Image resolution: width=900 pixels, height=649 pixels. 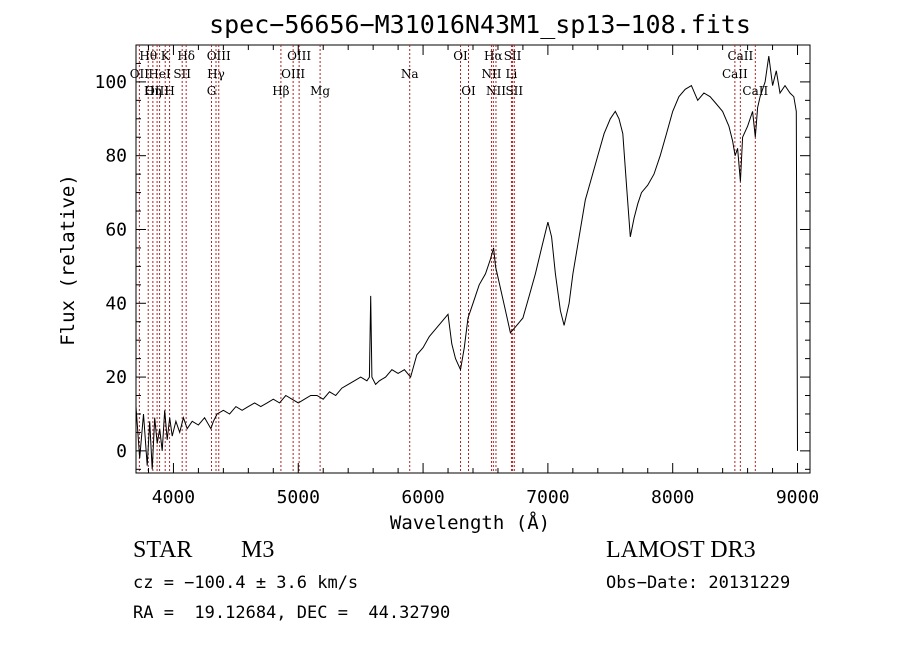 I want to click on spectral-line-label: HeI, so click(x=159, y=74).